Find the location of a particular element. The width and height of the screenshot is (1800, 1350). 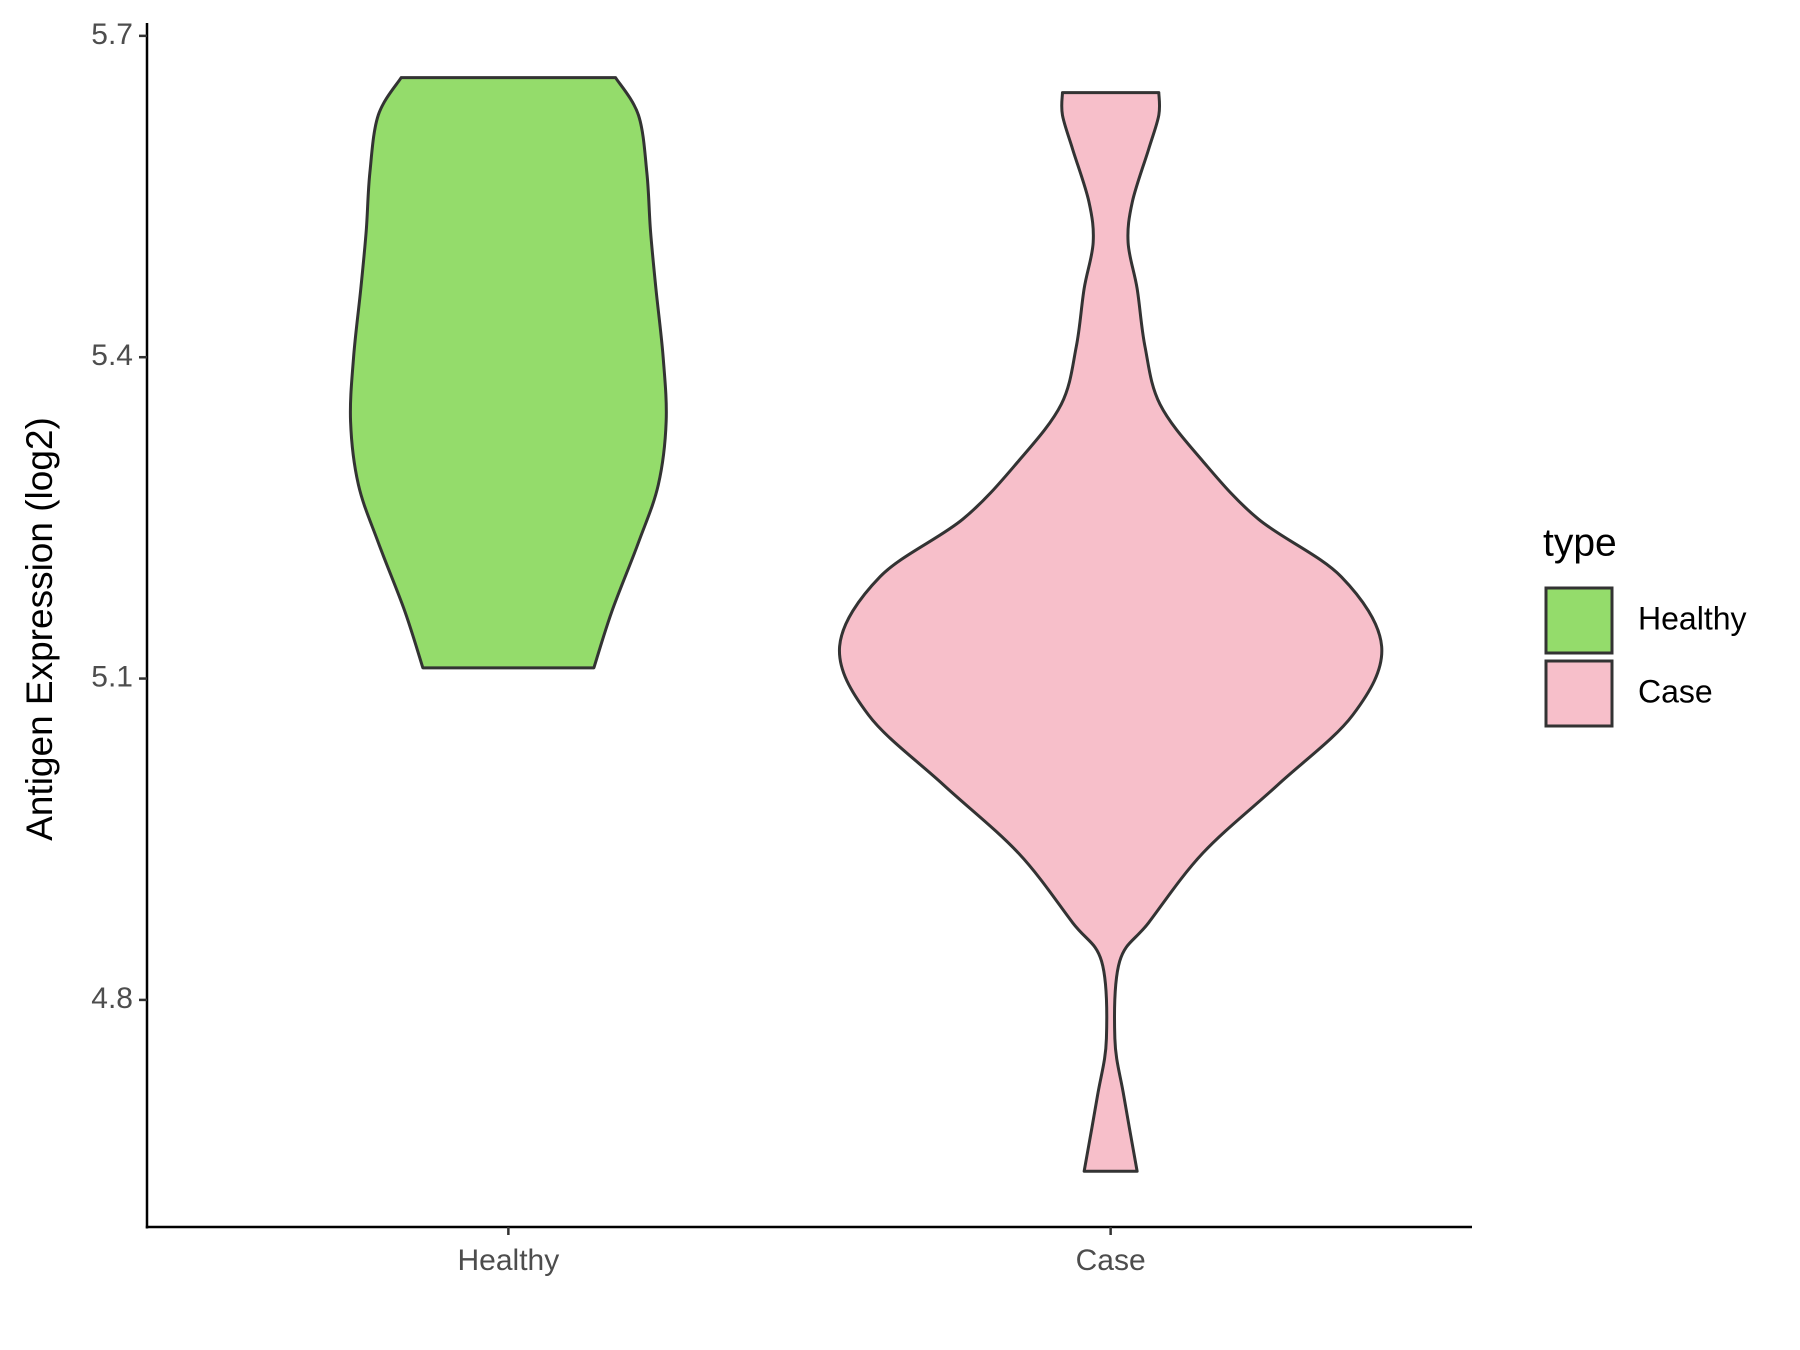

x-tick-label: Case is located at coordinates (1111, 1260).